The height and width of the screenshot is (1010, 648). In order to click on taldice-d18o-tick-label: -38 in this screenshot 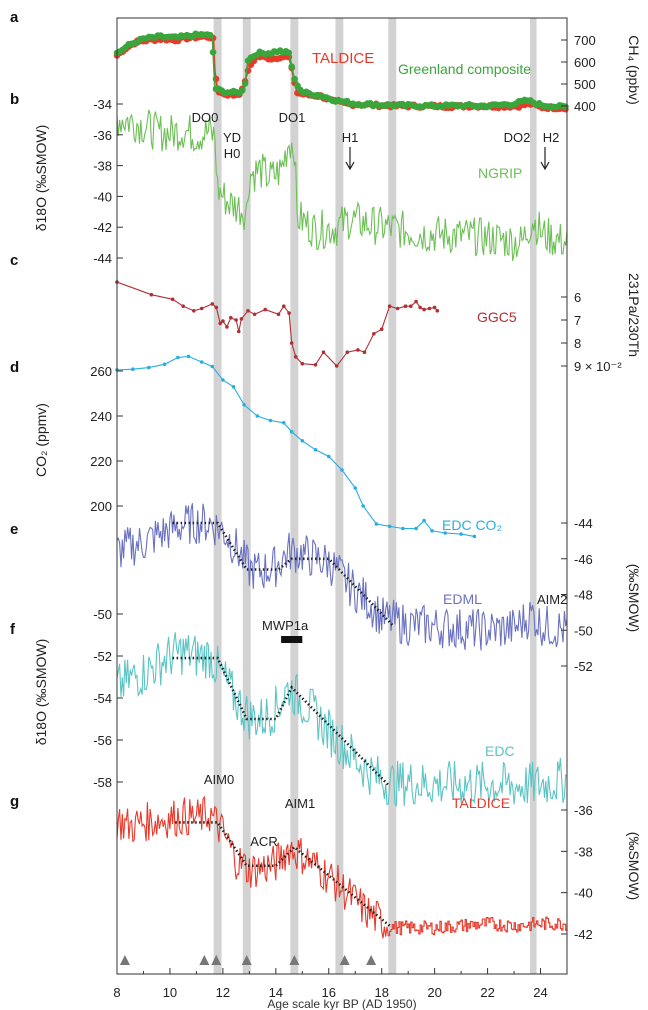, I will do `click(583, 851)`.